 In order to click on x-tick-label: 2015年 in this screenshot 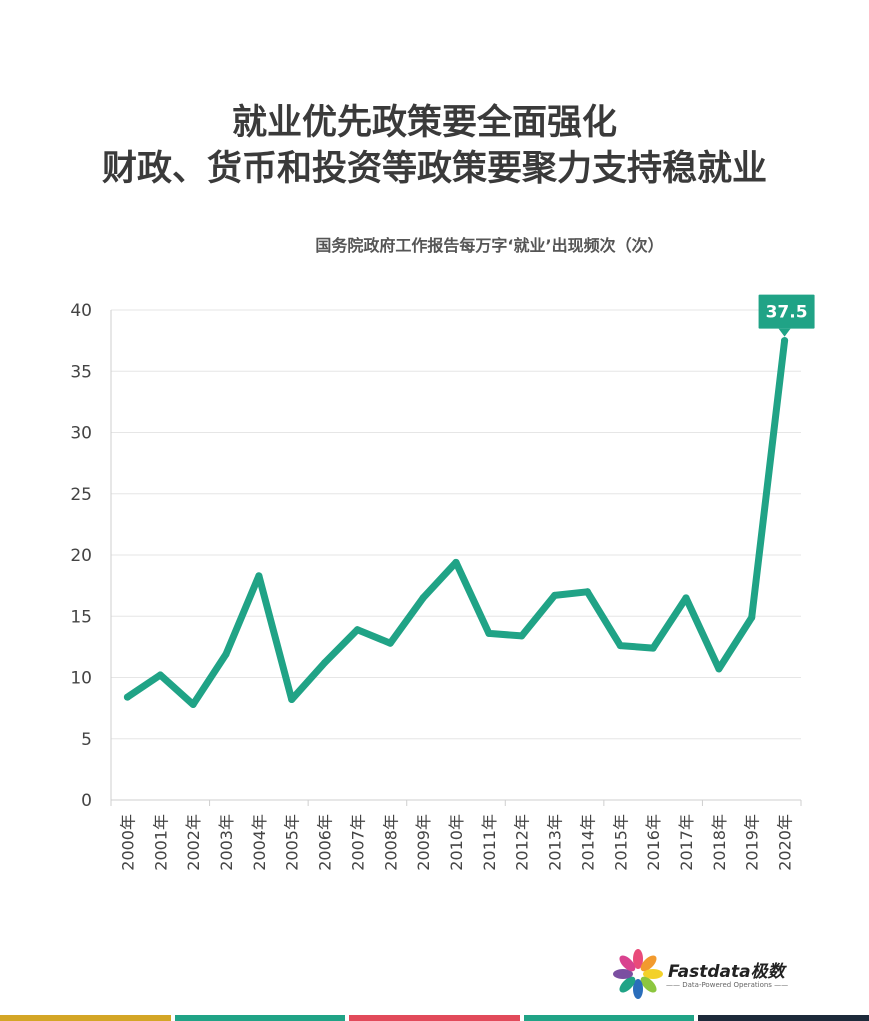, I will do `click(620, 842)`.